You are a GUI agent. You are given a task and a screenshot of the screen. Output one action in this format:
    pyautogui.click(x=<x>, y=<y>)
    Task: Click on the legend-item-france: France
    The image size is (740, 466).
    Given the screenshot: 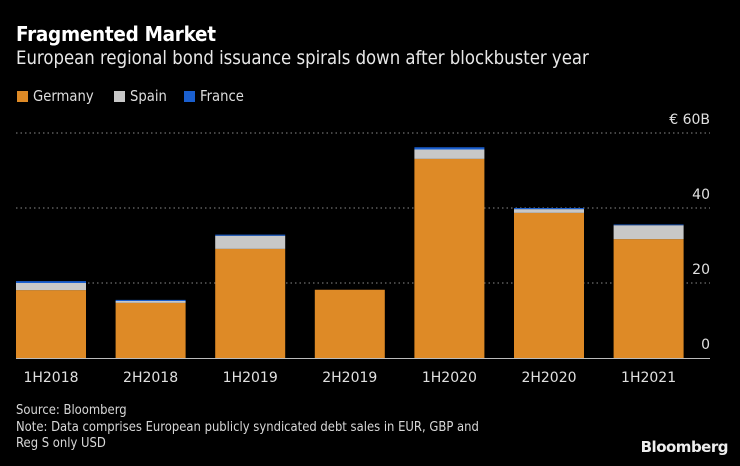 What is the action you would take?
    pyautogui.click(x=216, y=96)
    